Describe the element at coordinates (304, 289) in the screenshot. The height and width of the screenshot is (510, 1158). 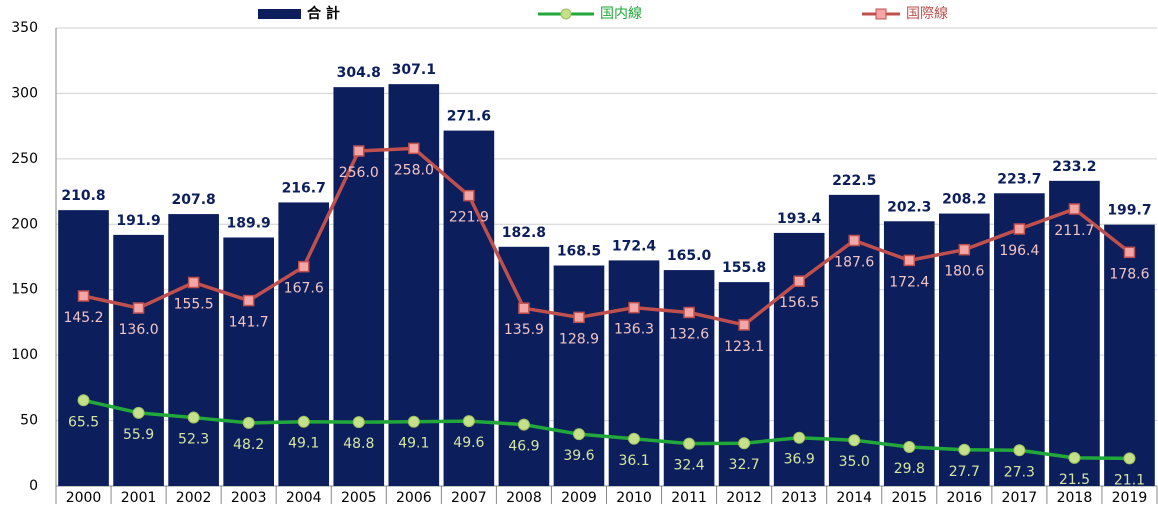
I see `line-value-label: 167.6` at that location.